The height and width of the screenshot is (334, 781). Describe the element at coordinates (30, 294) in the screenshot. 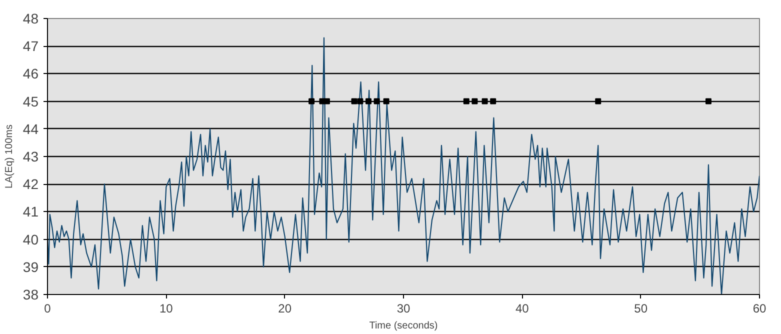

I see `y-tick-label: 38` at that location.